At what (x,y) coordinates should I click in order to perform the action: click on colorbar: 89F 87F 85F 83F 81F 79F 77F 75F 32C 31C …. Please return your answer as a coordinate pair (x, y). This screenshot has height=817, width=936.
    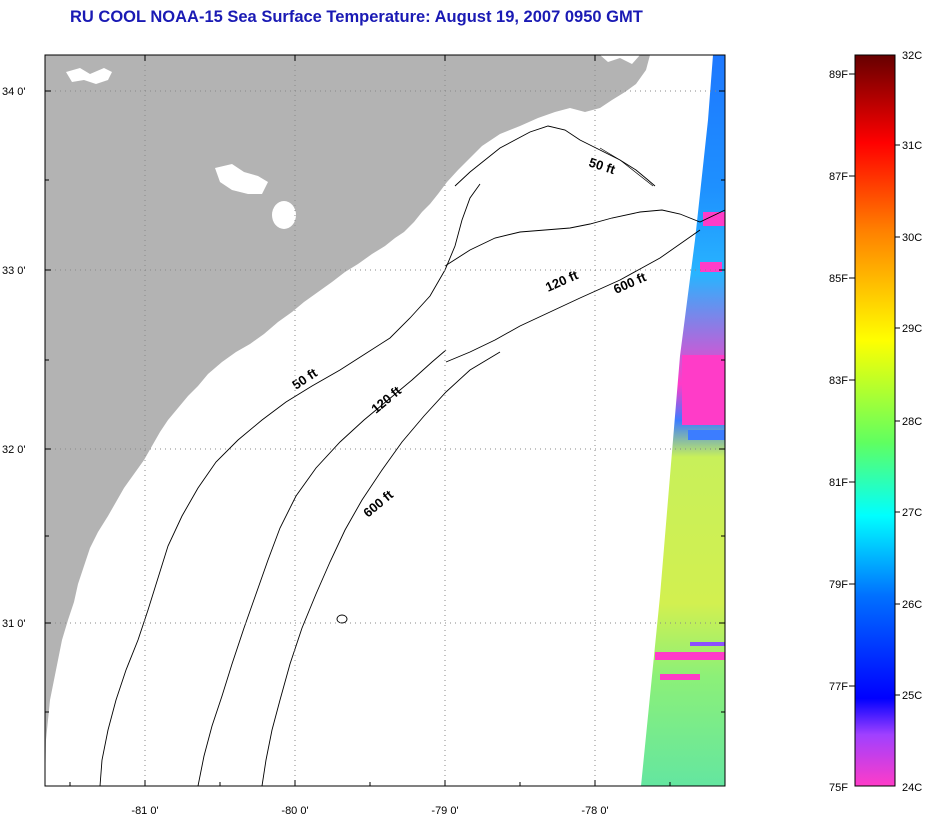
    Looking at the image, I should click on (875, 422).